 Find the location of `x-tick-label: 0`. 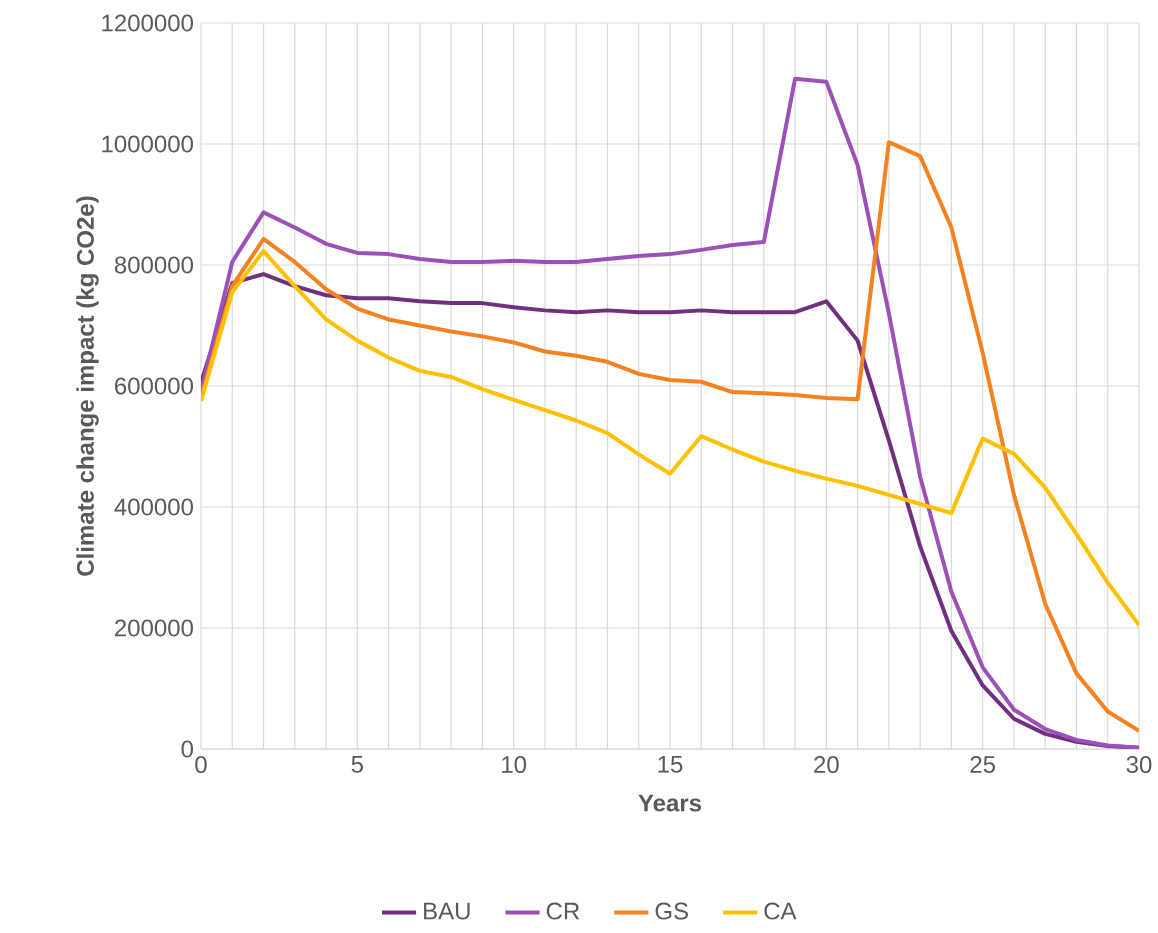

x-tick-label: 0 is located at coordinates (201, 765).